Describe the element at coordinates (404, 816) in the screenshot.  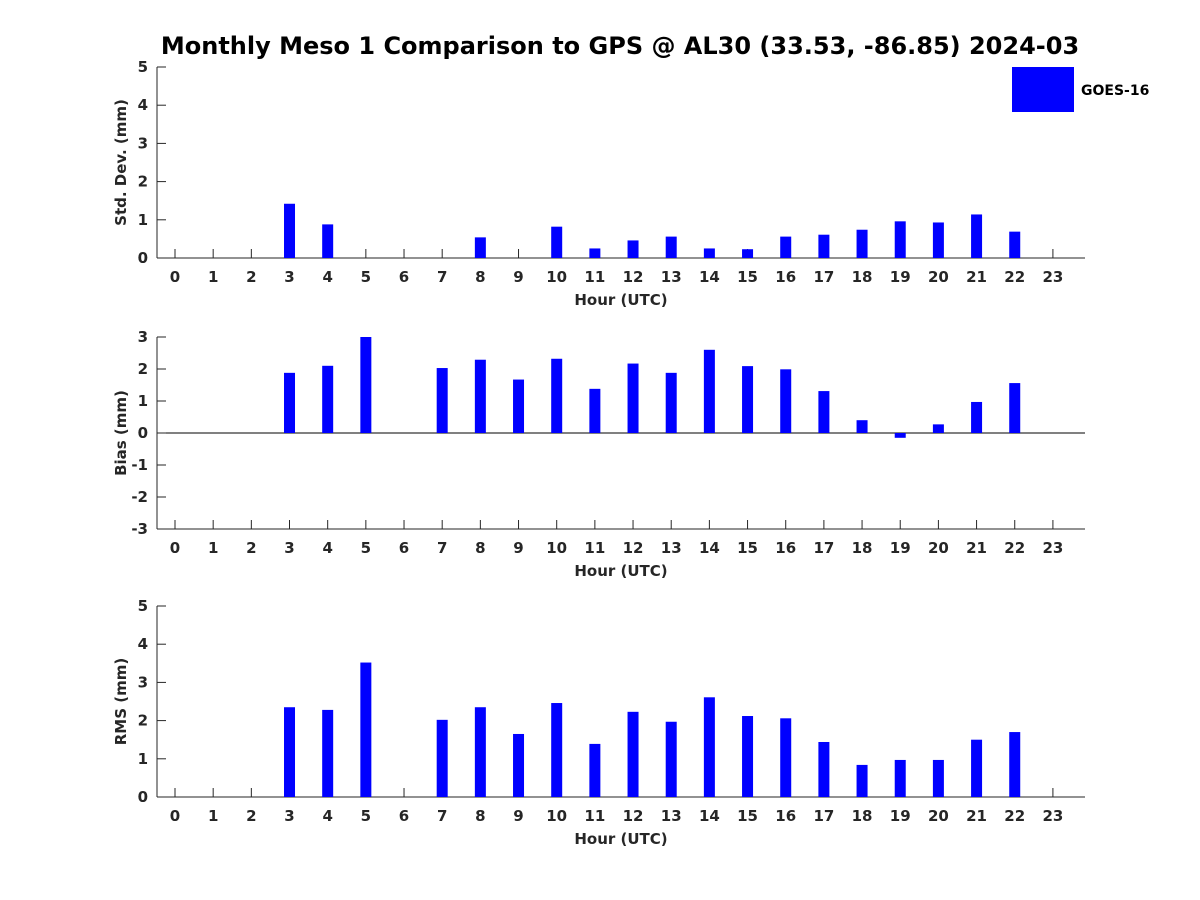
I see `x-tick-label: 6` at that location.